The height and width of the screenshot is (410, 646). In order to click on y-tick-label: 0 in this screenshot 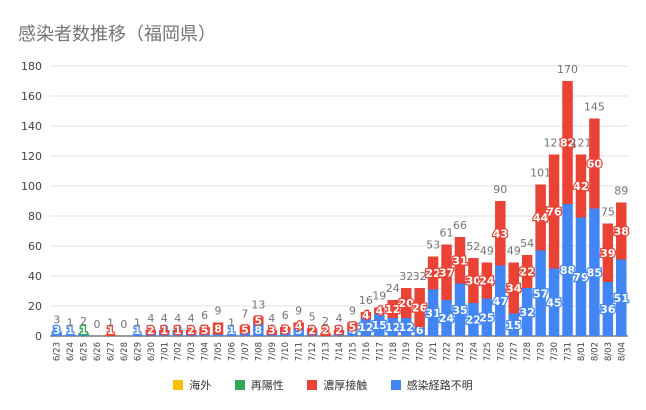, I will do `click(38, 336)`.